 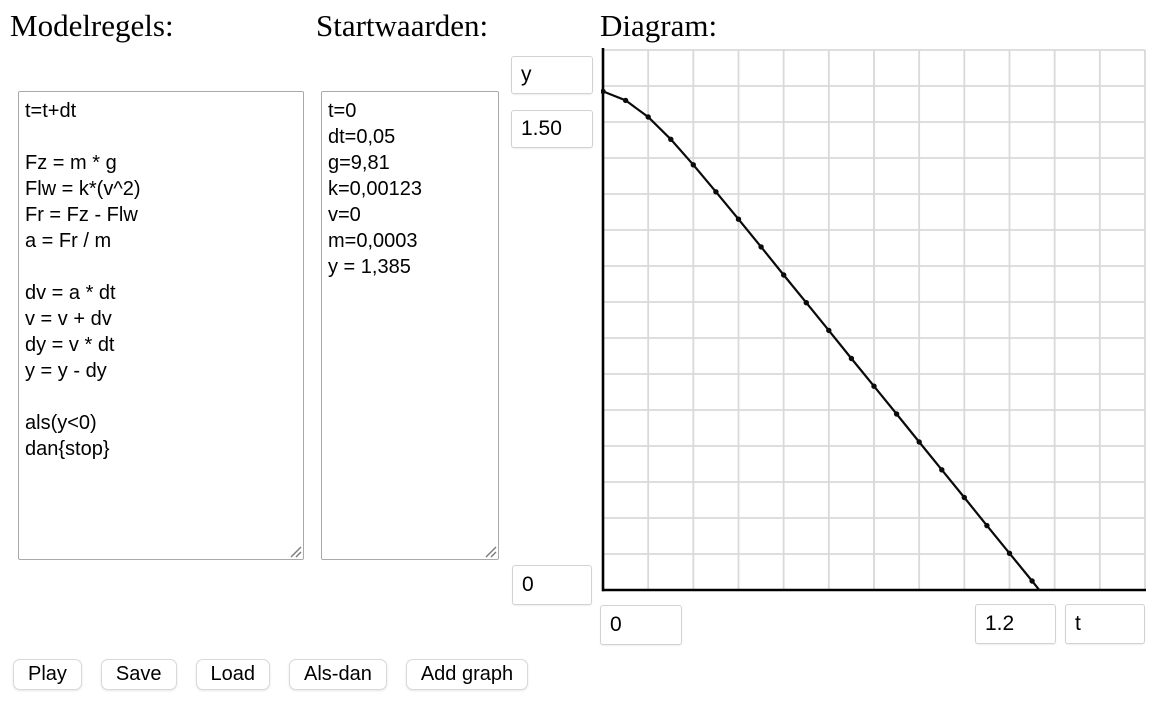 I want to click on start-values-heading: Startwaarden:, so click(x=402, y=25).